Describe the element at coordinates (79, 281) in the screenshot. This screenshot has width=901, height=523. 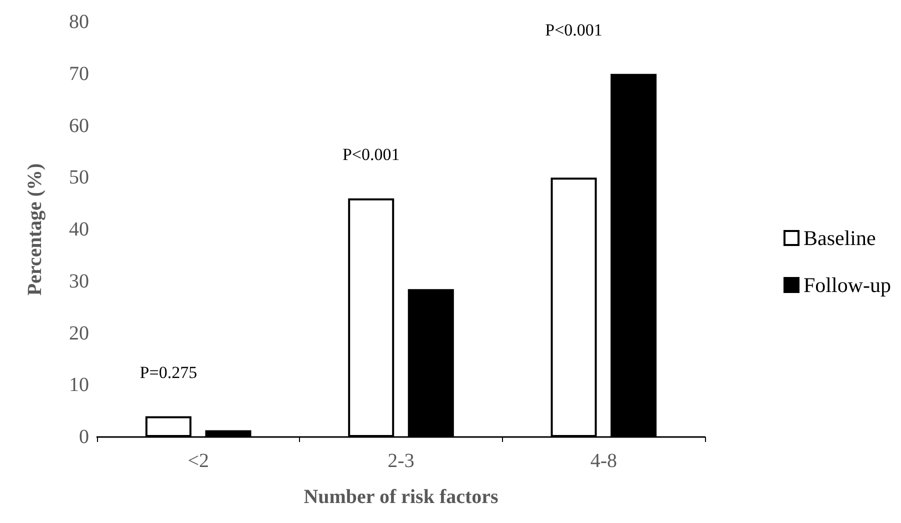
I see `y-tick-label: 30` at that location.